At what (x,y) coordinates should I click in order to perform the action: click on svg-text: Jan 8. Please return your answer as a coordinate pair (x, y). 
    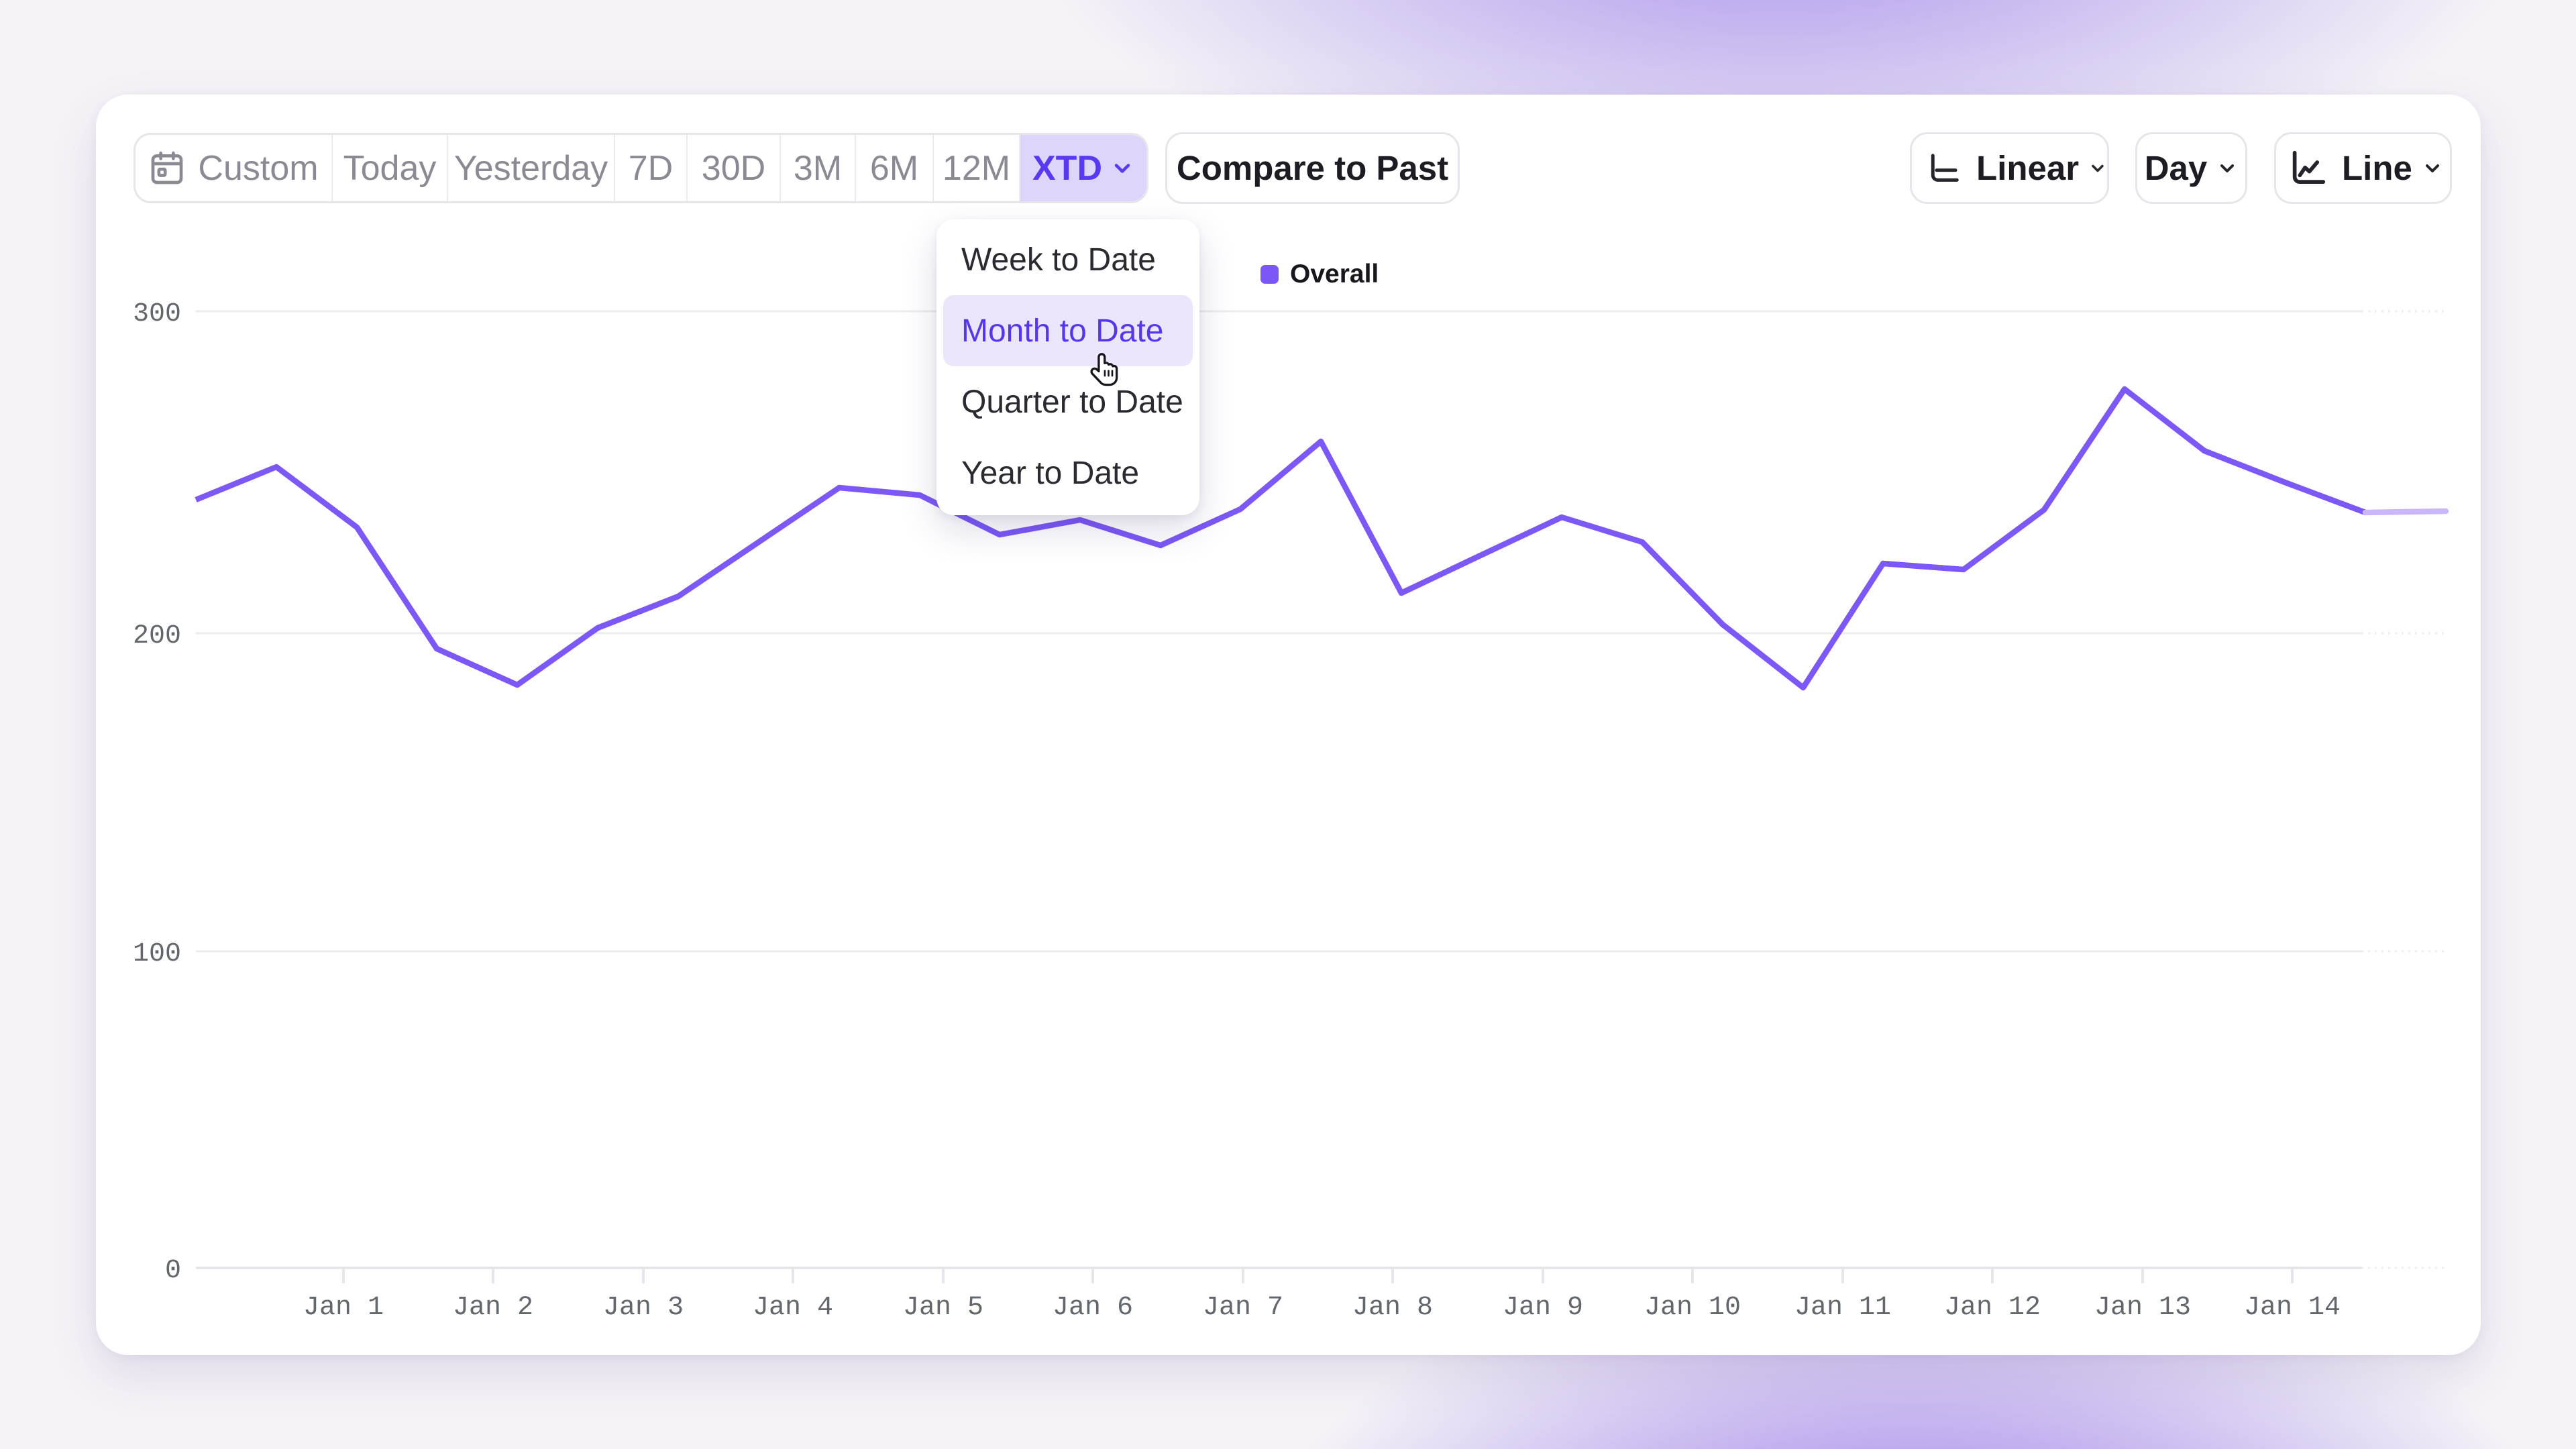
    Looking at the image, I should click on (1392, 1308).